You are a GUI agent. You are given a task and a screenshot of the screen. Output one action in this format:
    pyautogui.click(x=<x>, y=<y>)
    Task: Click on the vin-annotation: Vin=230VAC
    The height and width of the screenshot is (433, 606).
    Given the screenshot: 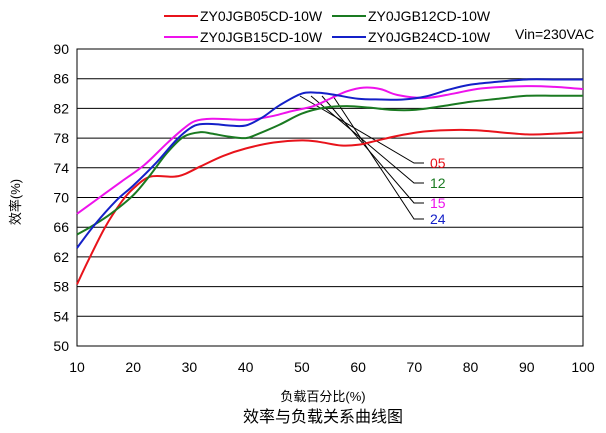 What is the action you would take?
    pyautogui.click(x=554, y=34)
    